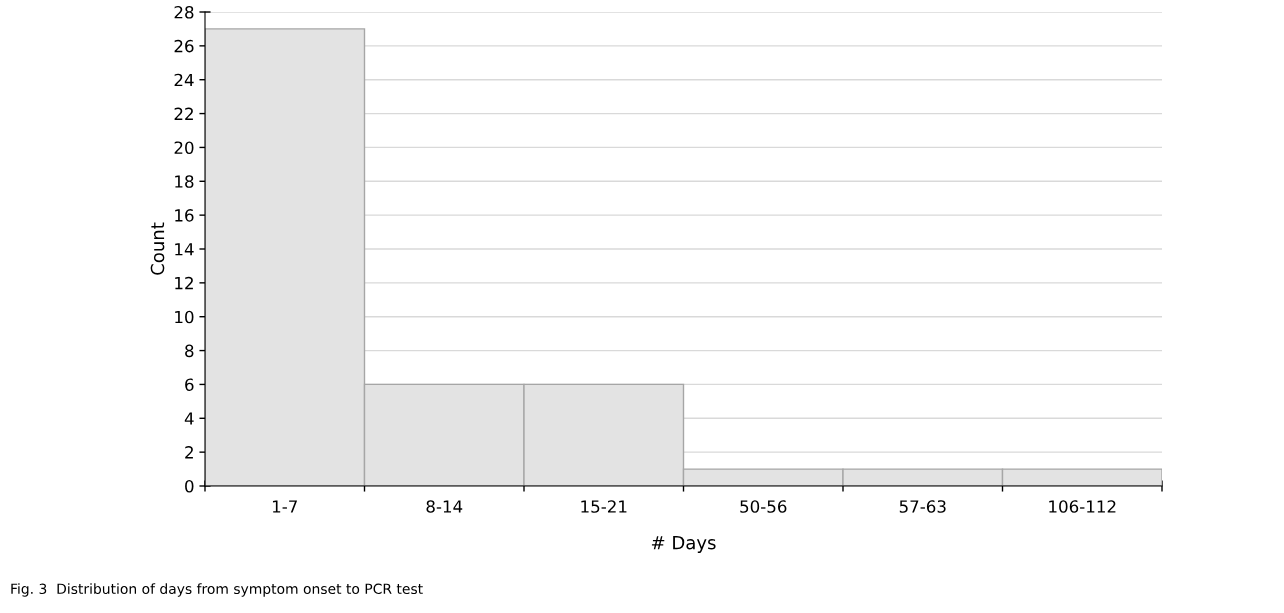  What do you see at coordinates (189, 452) in the screenshot?
I see `y-tick-label: 2` at bounding box center [189, 452].